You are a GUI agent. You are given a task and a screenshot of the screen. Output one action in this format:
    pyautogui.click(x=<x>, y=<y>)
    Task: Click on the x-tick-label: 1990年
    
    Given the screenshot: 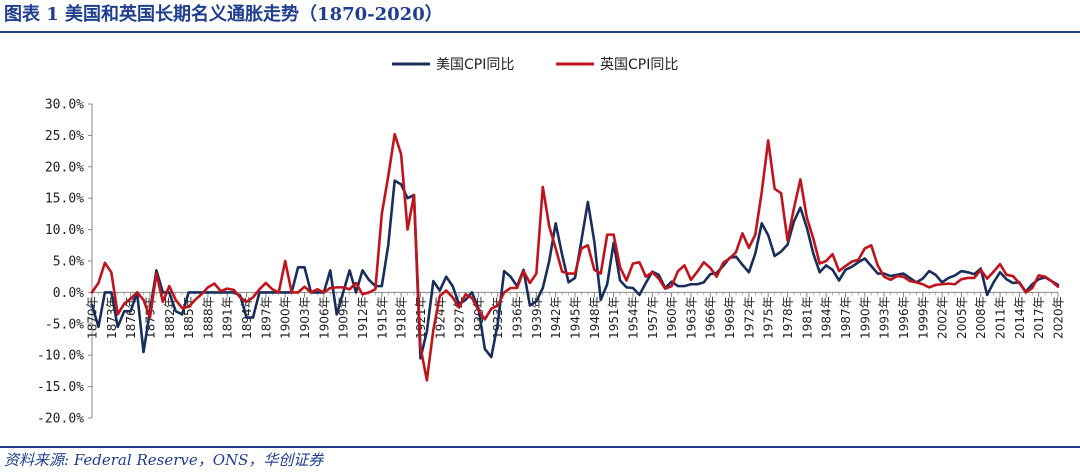 What is the action you would take?
    pyautogui.click(x=865, y=317)
    